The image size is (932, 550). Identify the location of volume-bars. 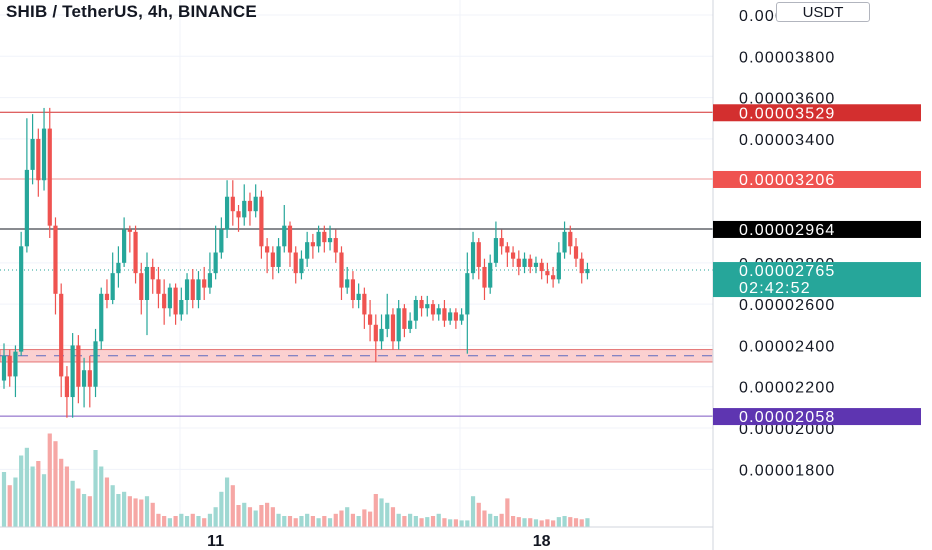
(295, 480).